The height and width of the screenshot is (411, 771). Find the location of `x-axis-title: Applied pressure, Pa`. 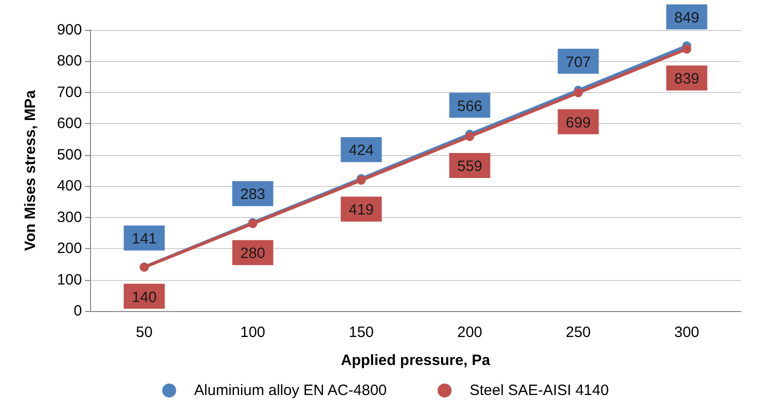

x-axis-title: Applied pressure, Pa is located at coordinates (415, 360).